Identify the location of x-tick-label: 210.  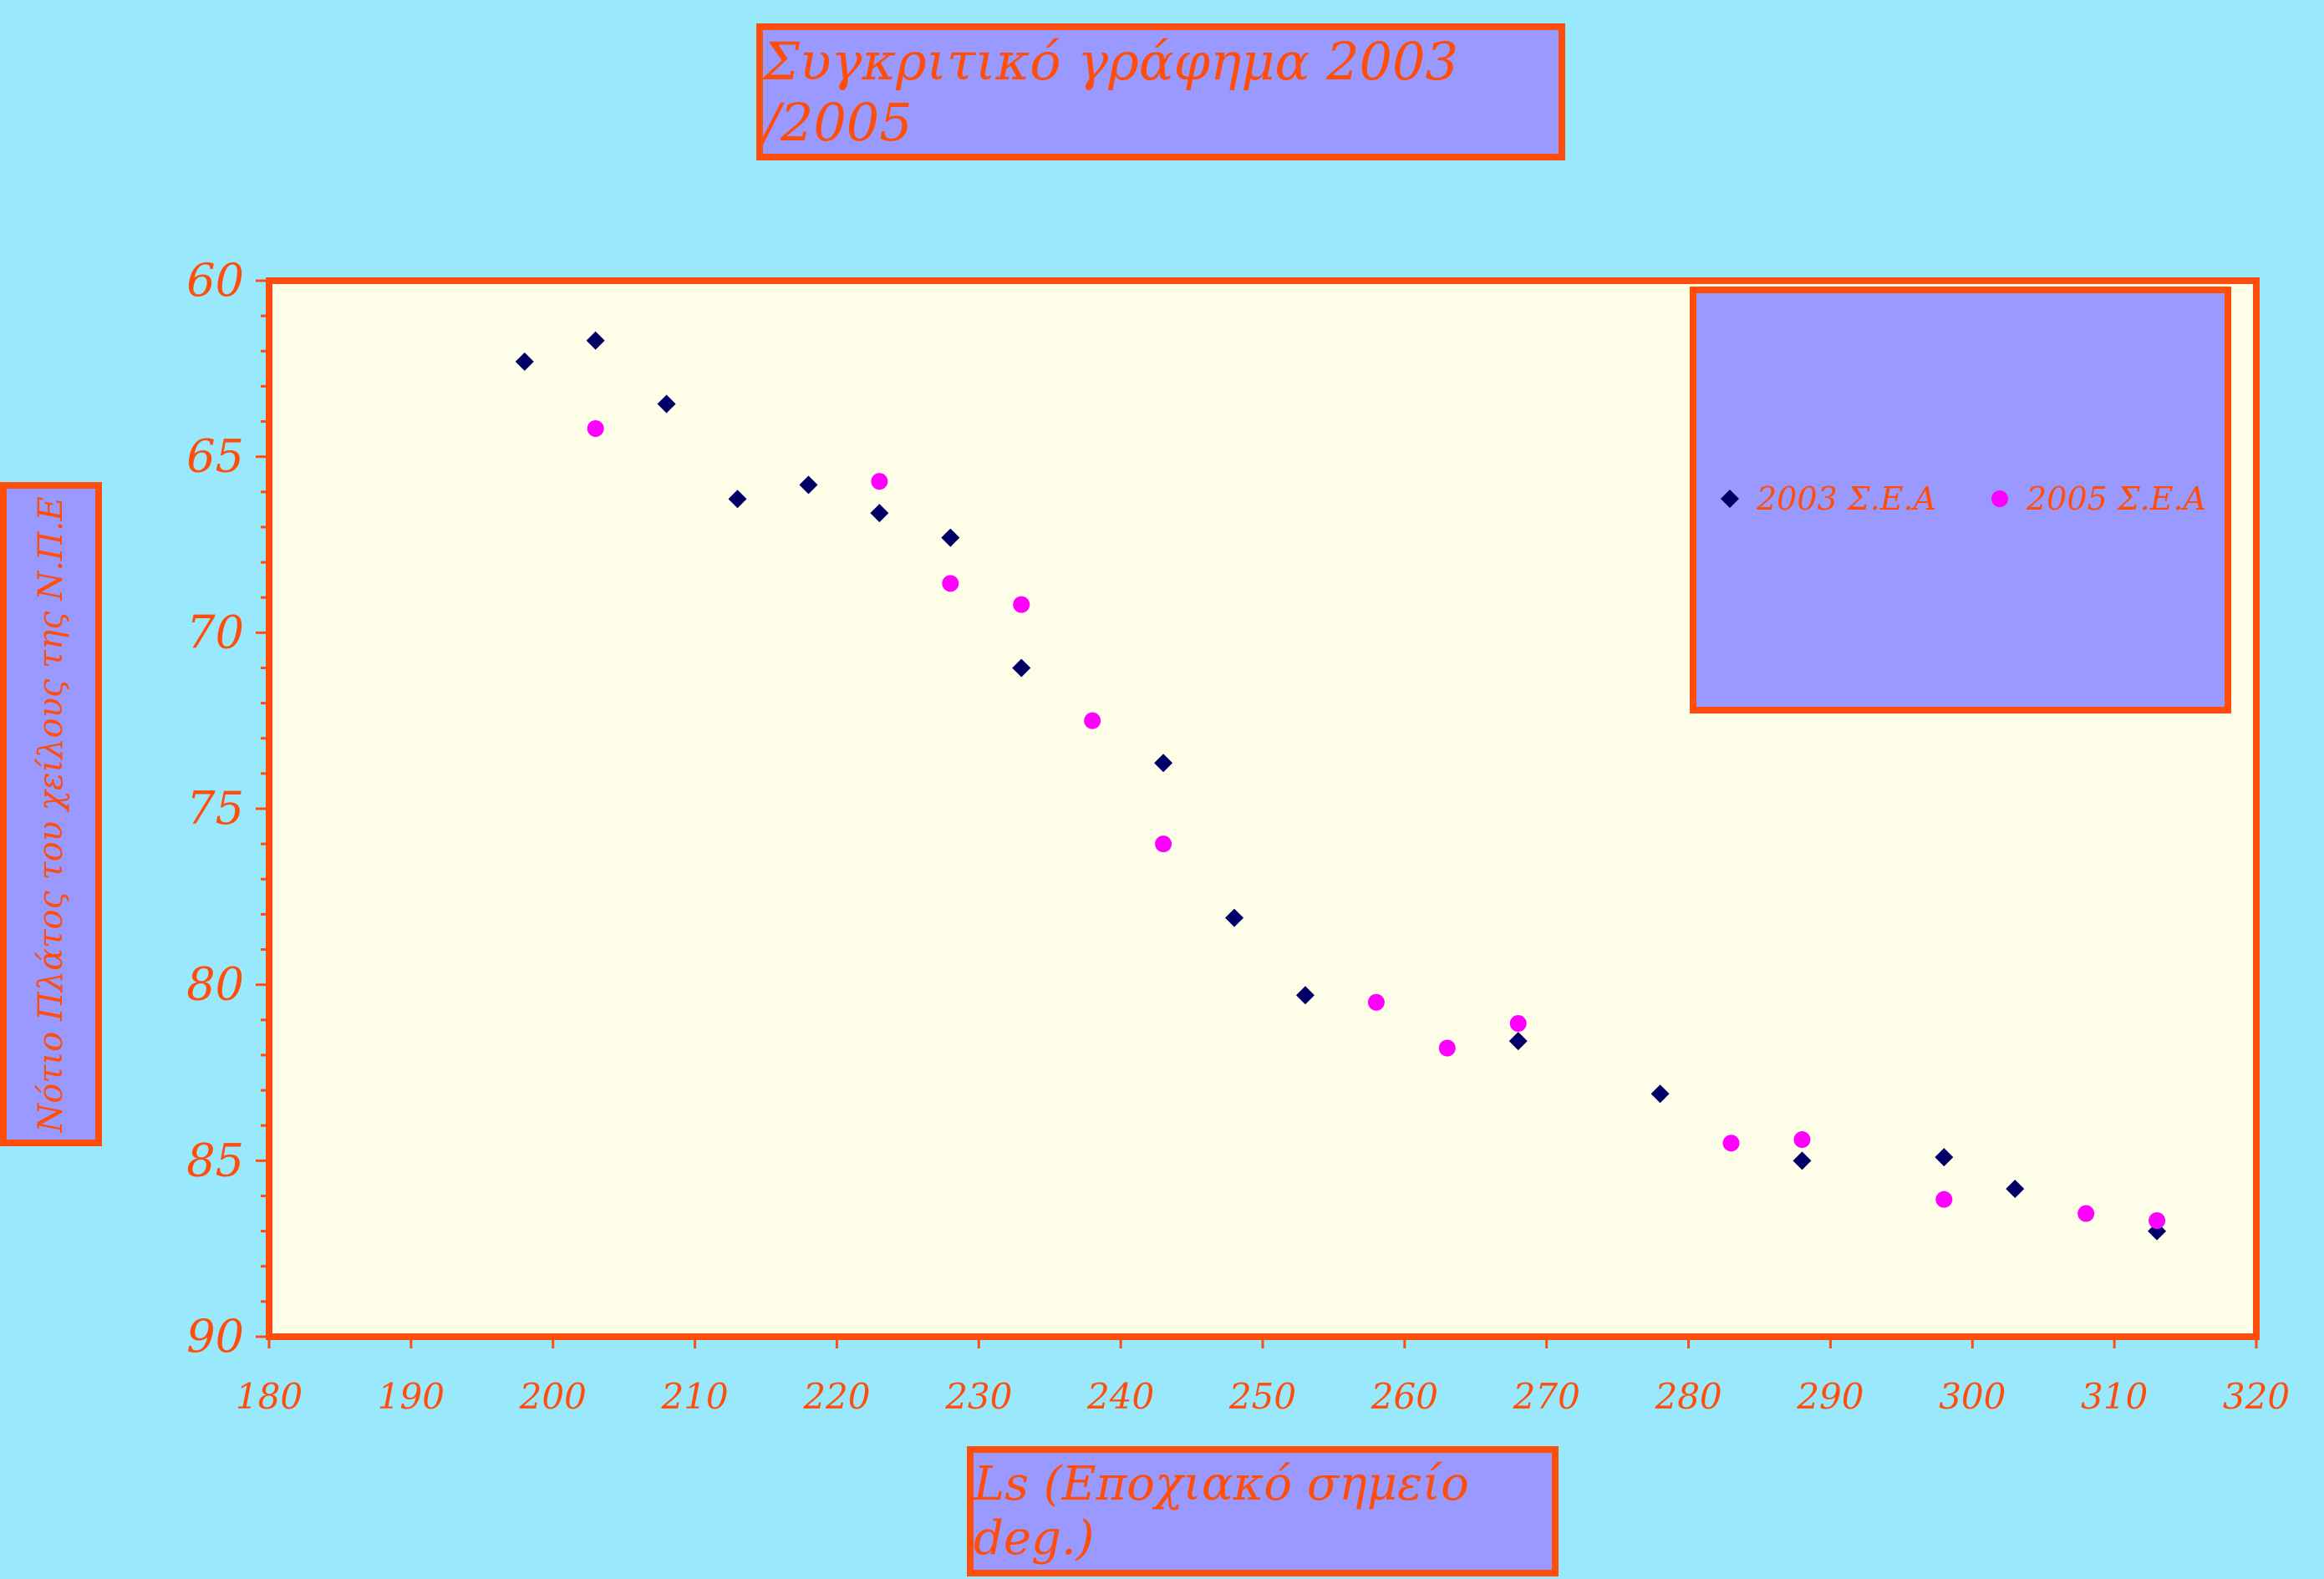
(694, 1396).